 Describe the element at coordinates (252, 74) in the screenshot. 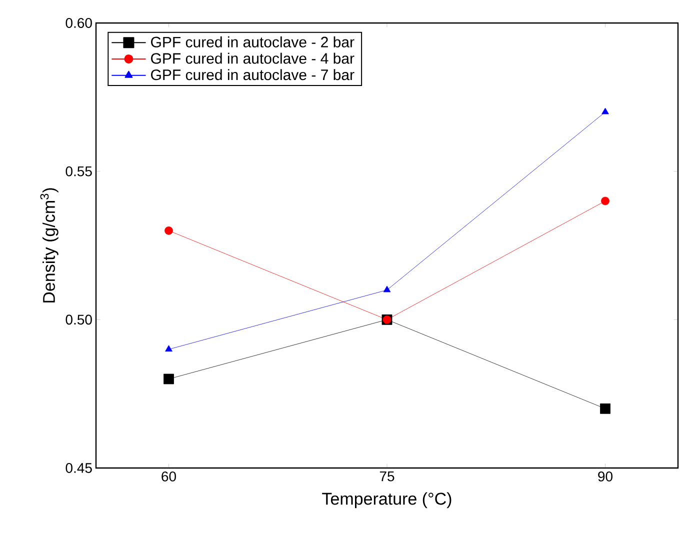

I see `legend-label: GPF cured in autoclave - 7 bar` at that location.